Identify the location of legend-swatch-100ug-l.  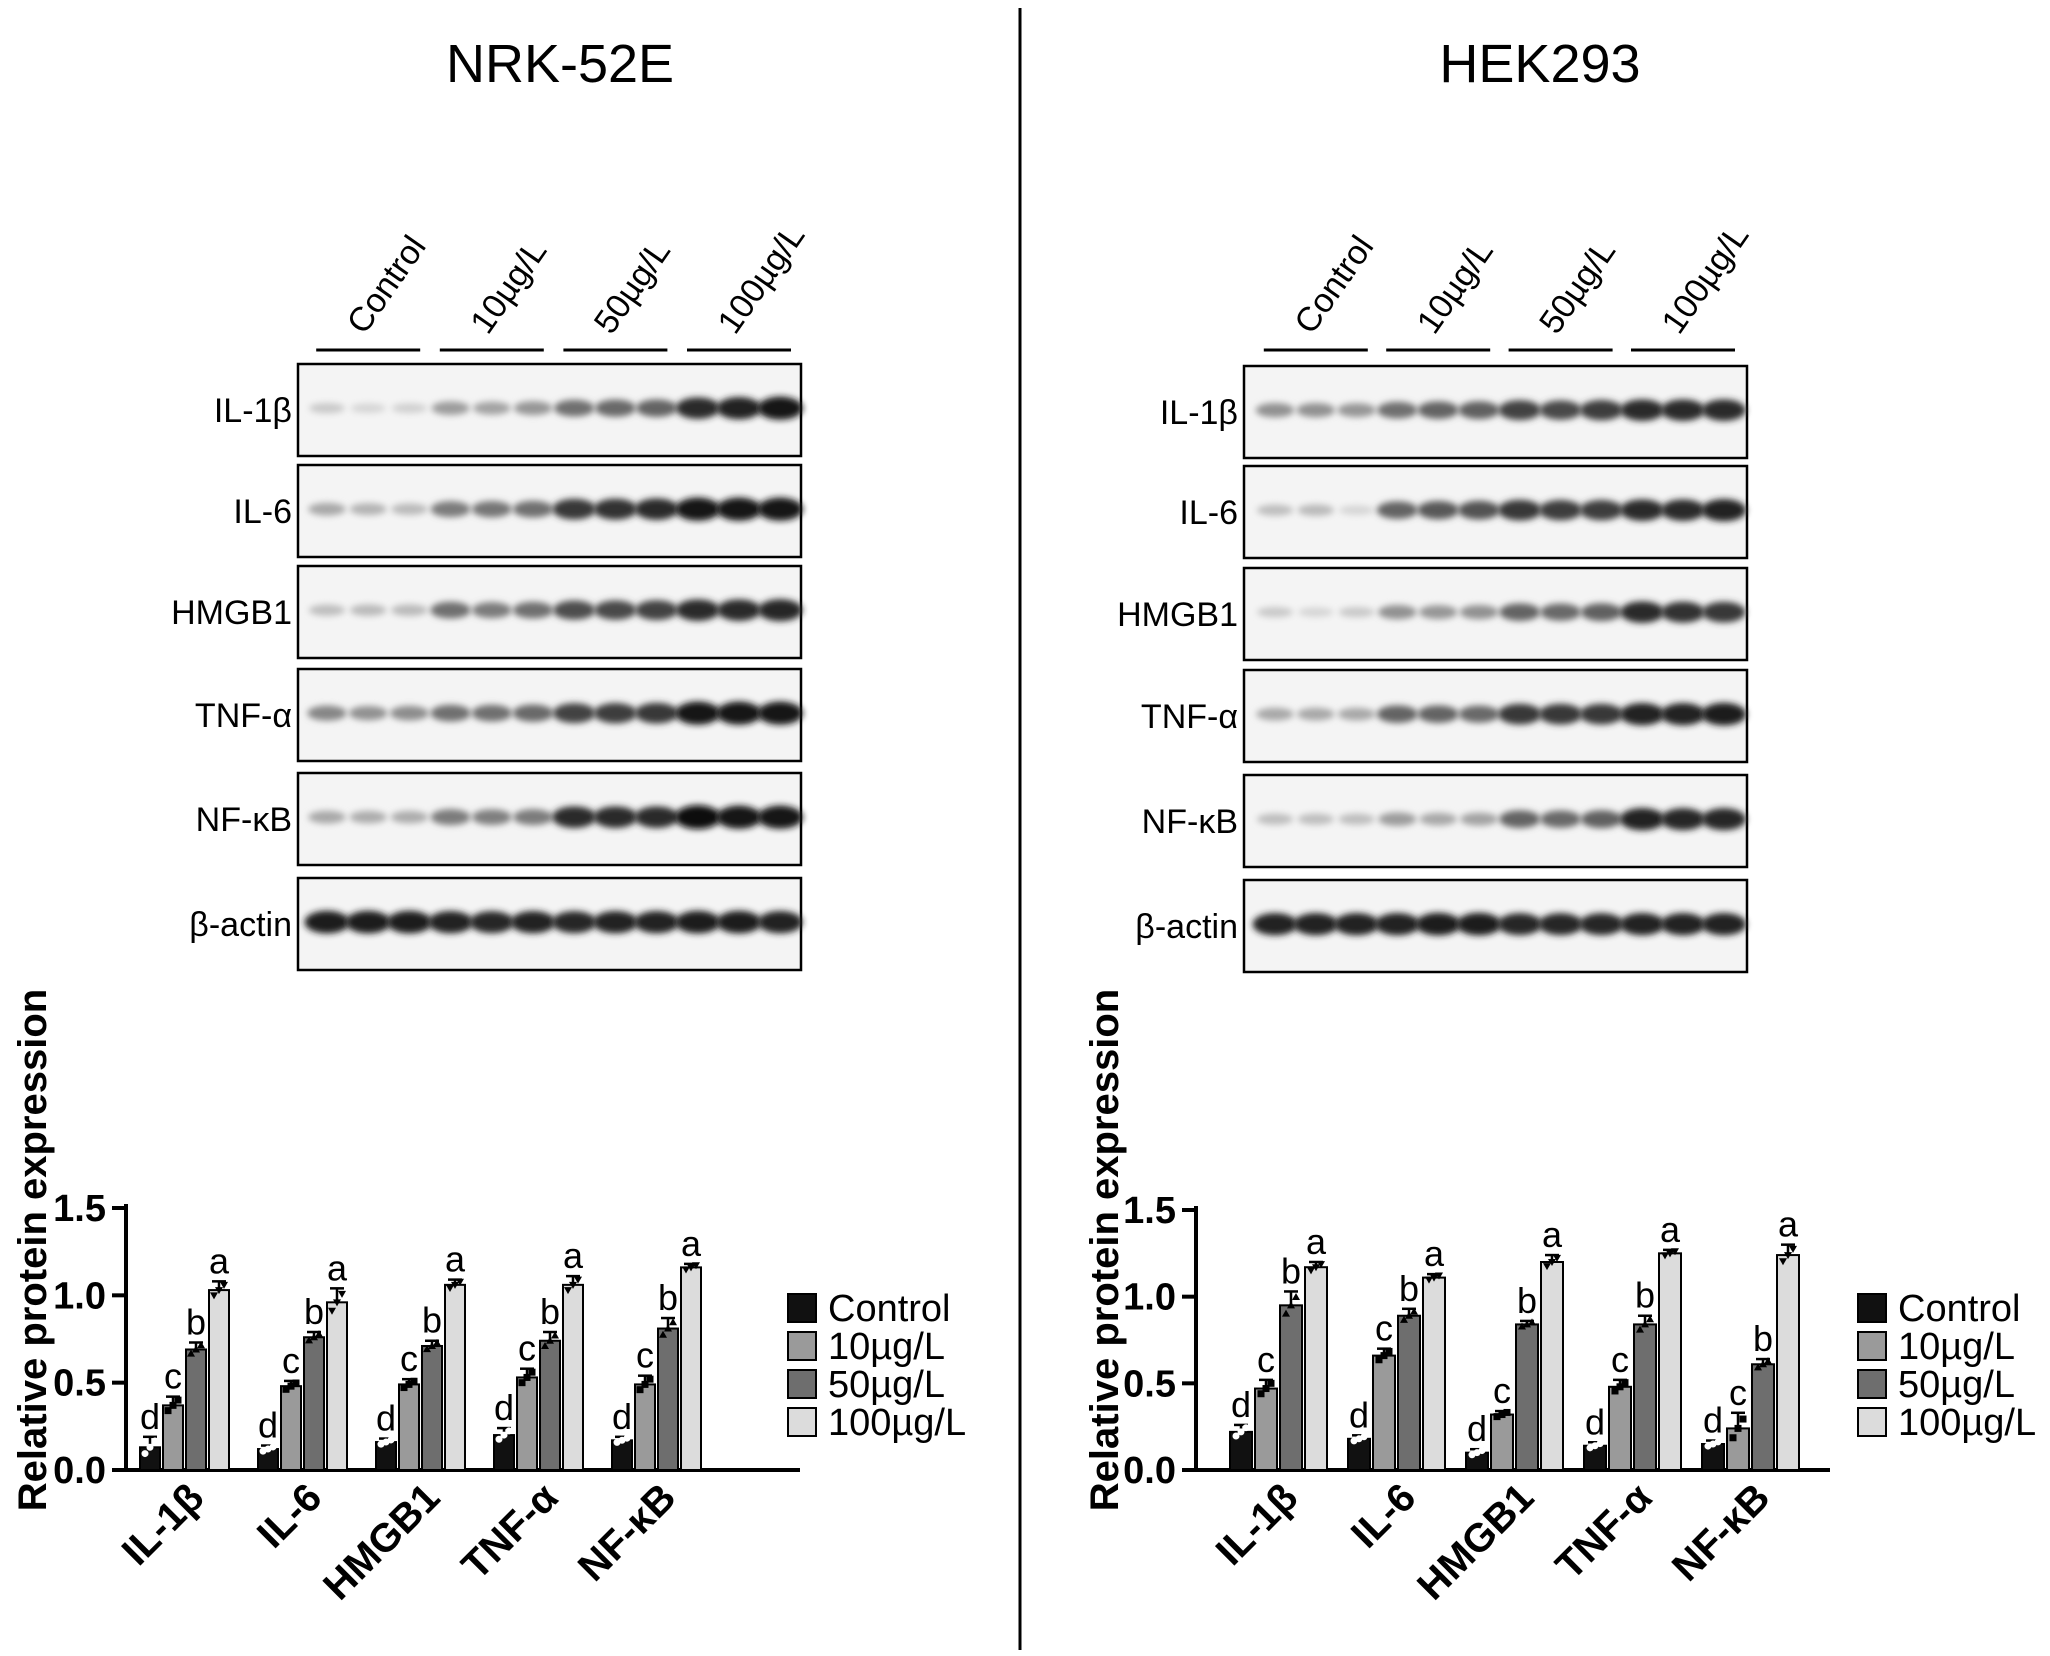
(802, 1422).